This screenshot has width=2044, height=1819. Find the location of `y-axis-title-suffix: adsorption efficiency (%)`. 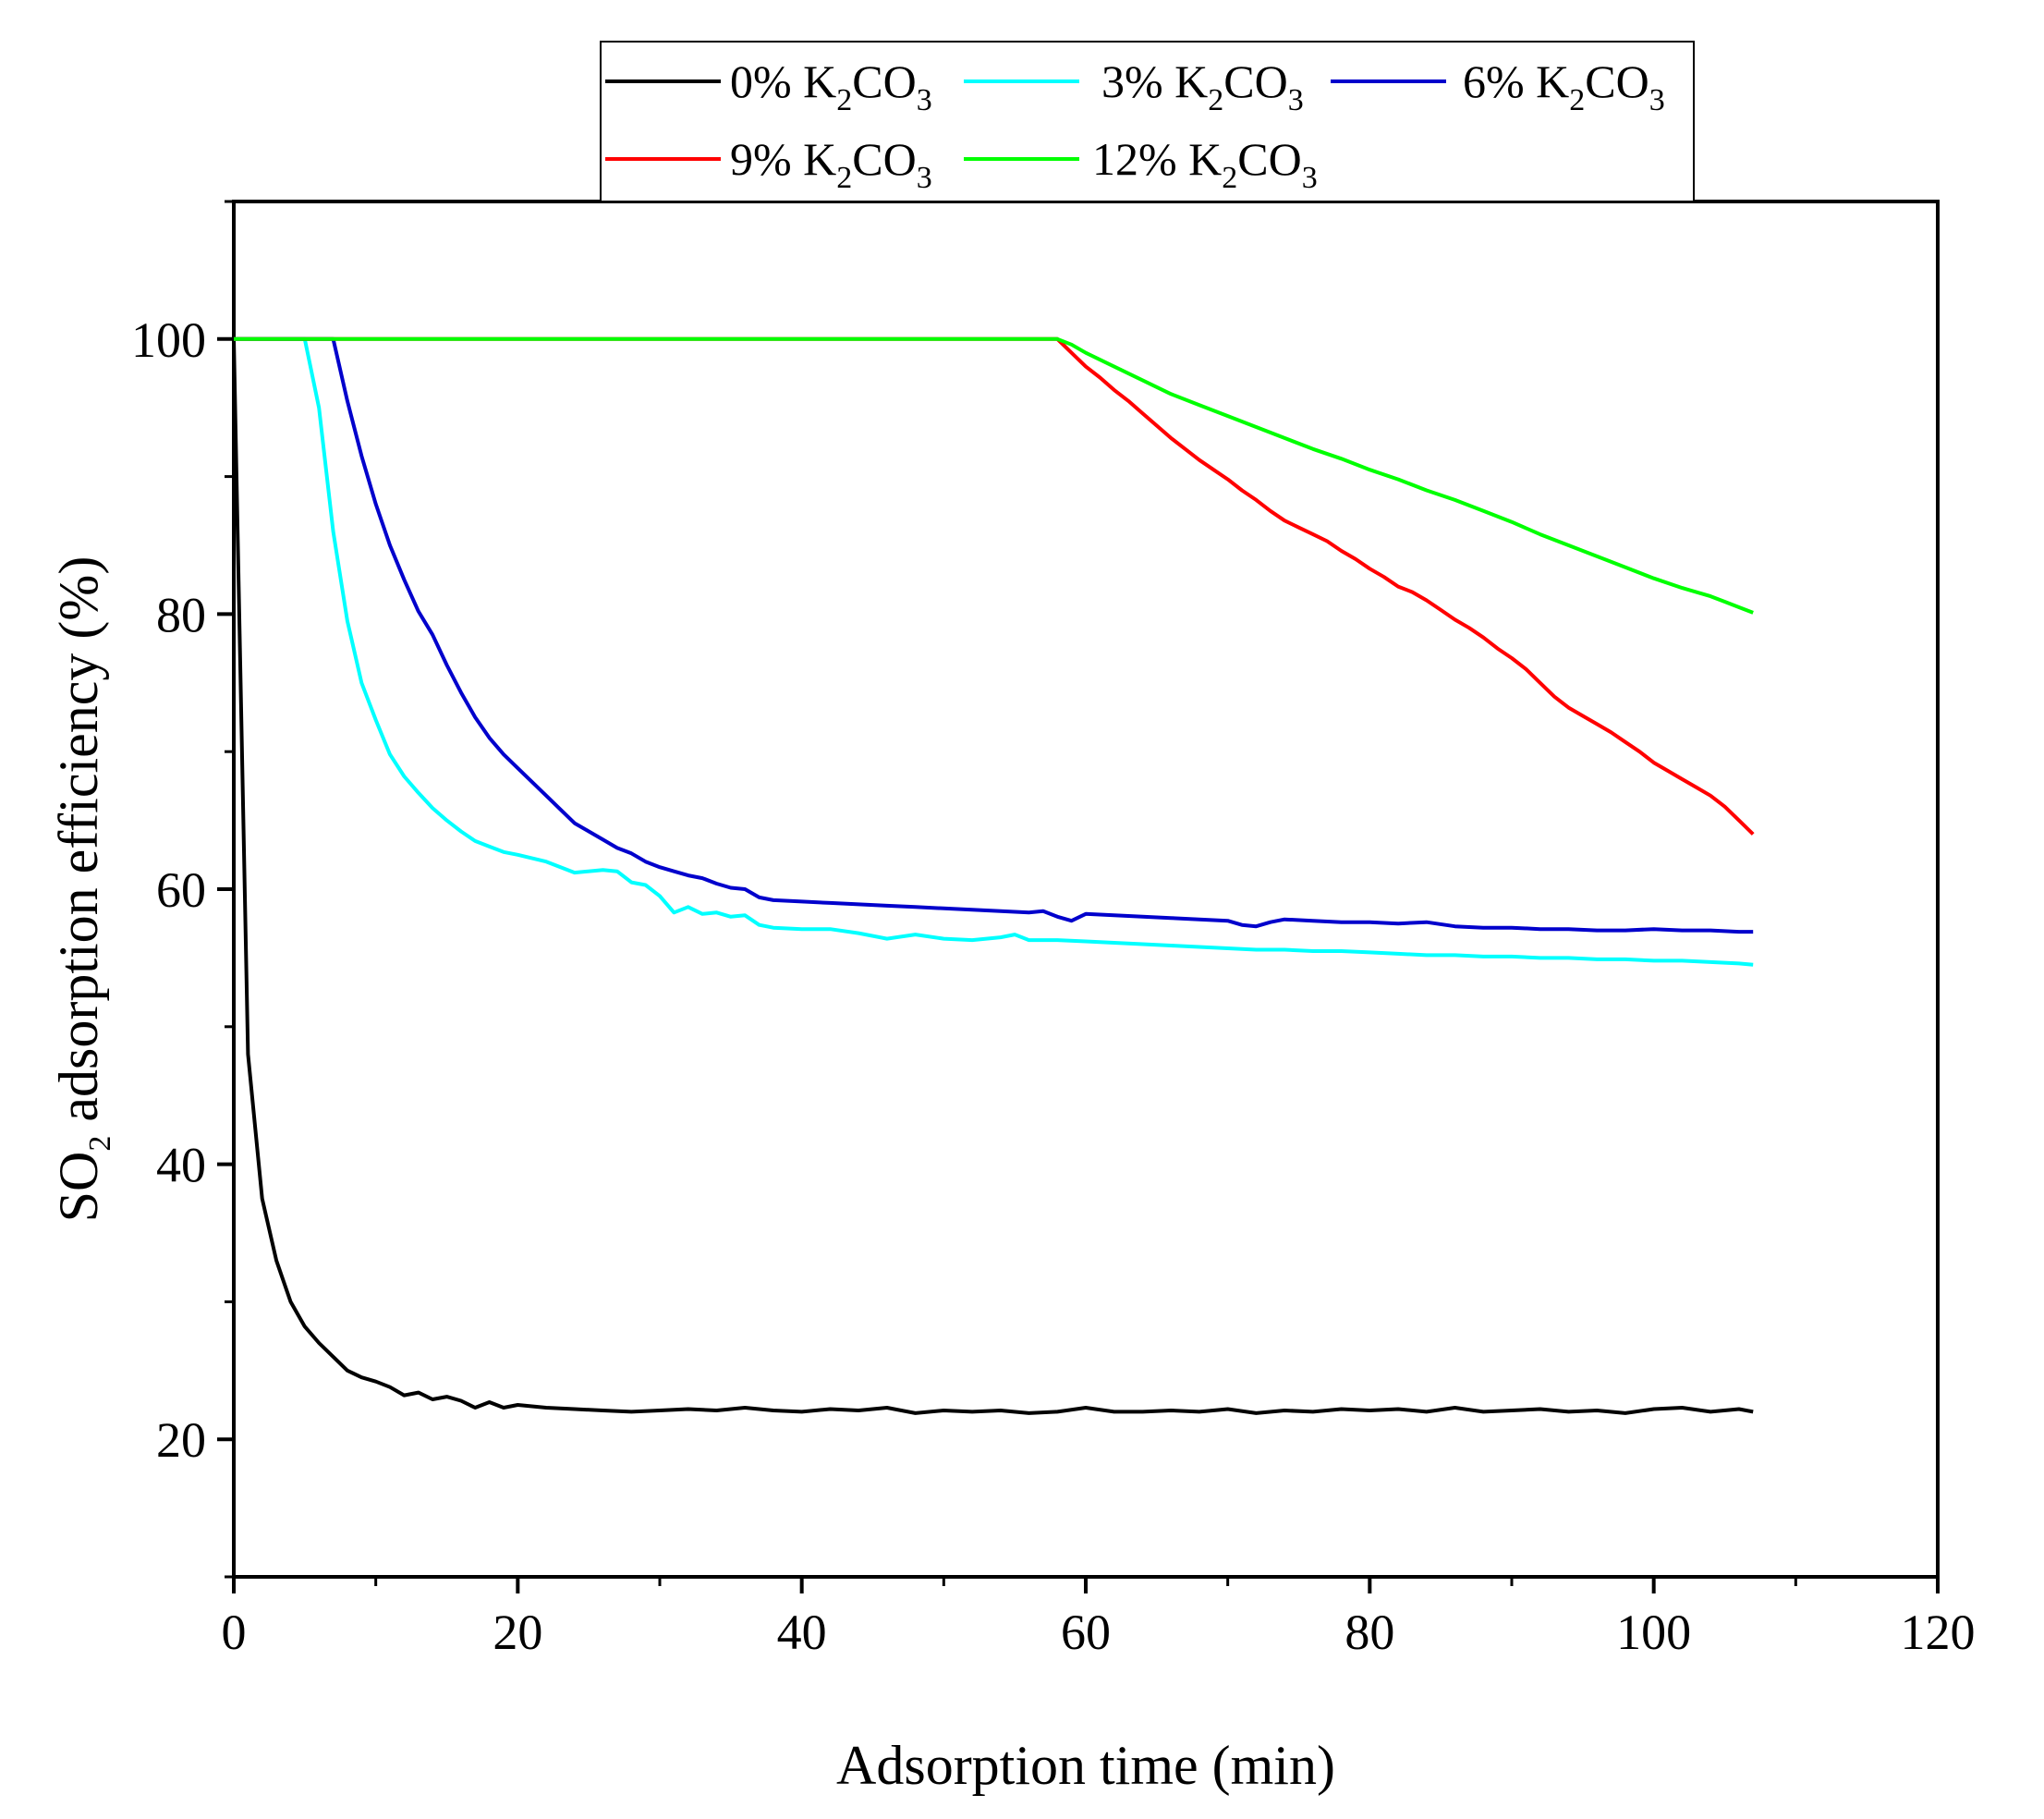

y-axis-title-suffix: adsorption efficiency (%) is located at coordinates (78, 846).